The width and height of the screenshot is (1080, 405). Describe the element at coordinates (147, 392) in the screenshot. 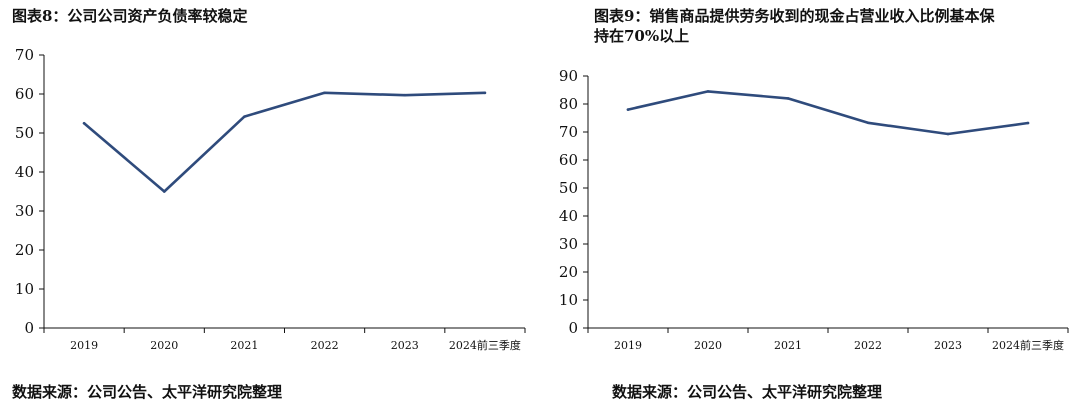

I see `figure-8-source: 数据来源：公司公告、太平洋研究院整理` at that location.